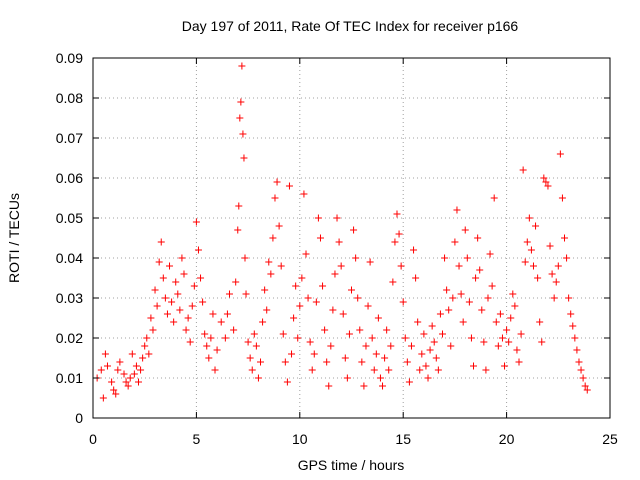 This screenshot has height=480, width=640. I want to click on y-tick-label: 0.04, so click(69, 258).